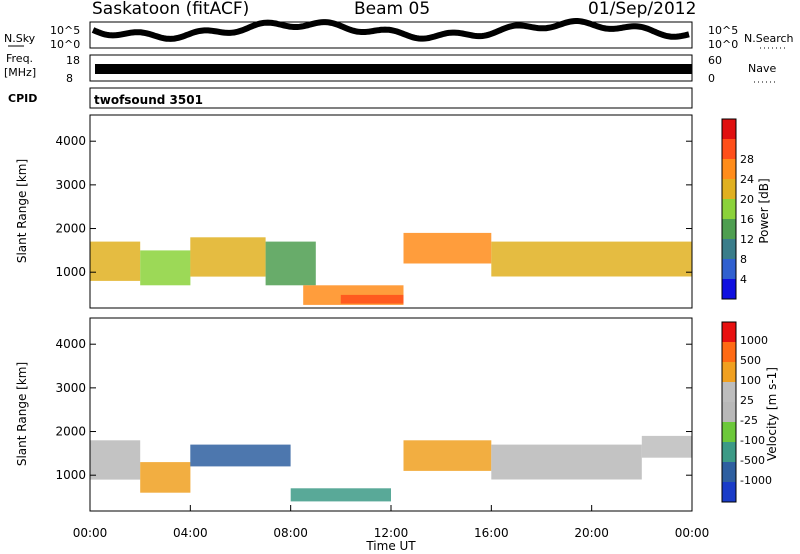  What do you see at coordinates (747, 159) in the screenshot?
I see `colorbar-tick-label: 28` at bounding box center [747, 159].